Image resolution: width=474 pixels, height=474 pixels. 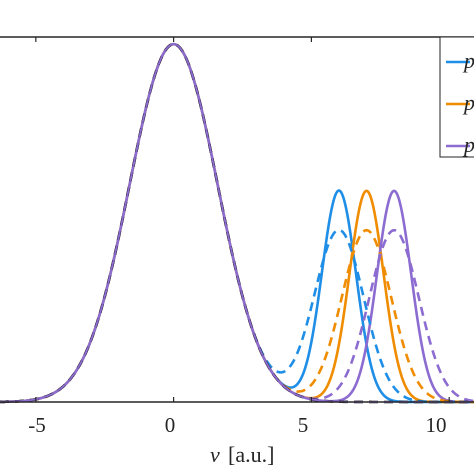 I want to click on legend-item-2: p, so click(x=460, y=102).